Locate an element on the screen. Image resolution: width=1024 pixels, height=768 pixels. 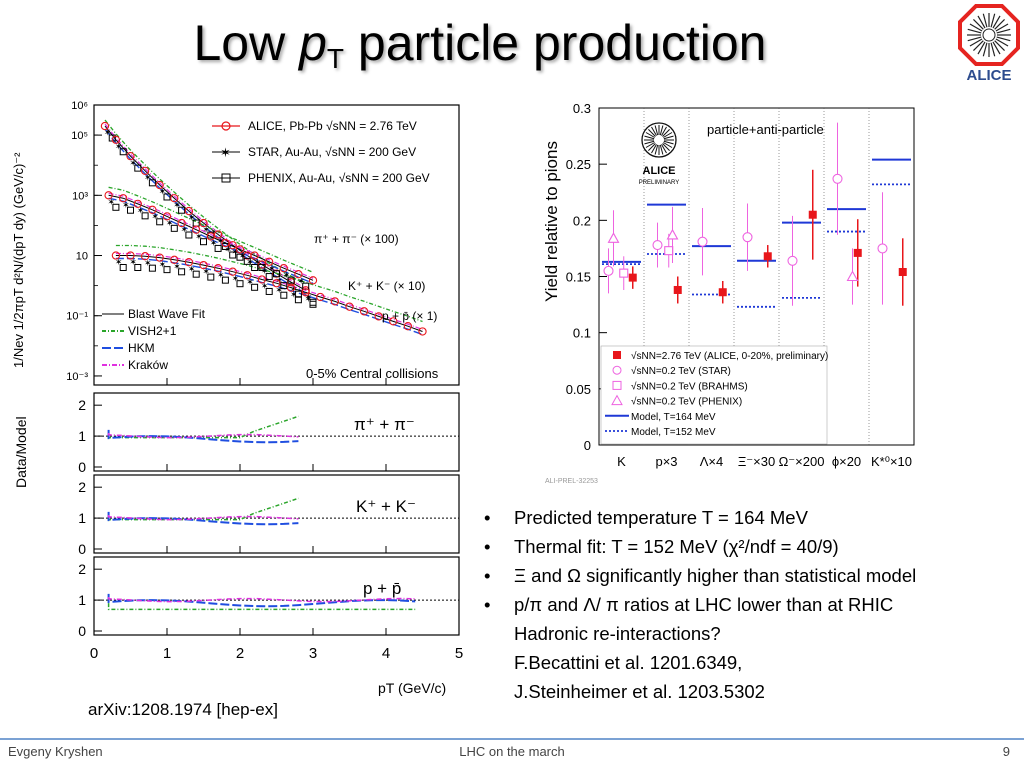
x-tick-label: 5 is located at coordinates (459, 653).